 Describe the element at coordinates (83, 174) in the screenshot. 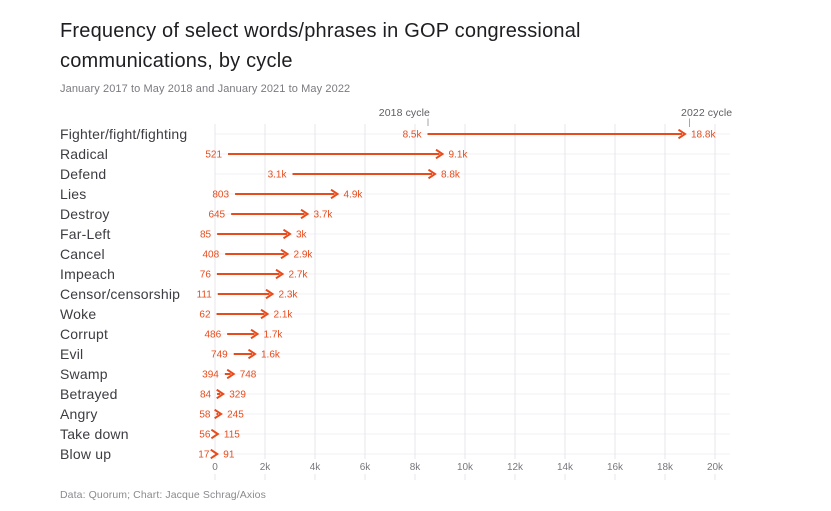

I see `category-label: Defend` at that location.